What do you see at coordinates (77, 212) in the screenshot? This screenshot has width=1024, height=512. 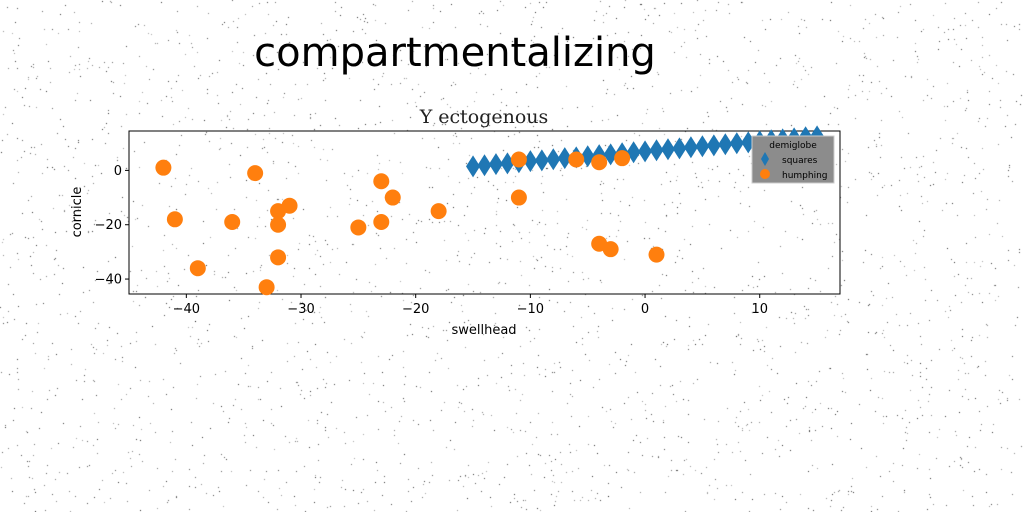 I see `y-axis-label: cornicle` at bounding box center [77, 212].